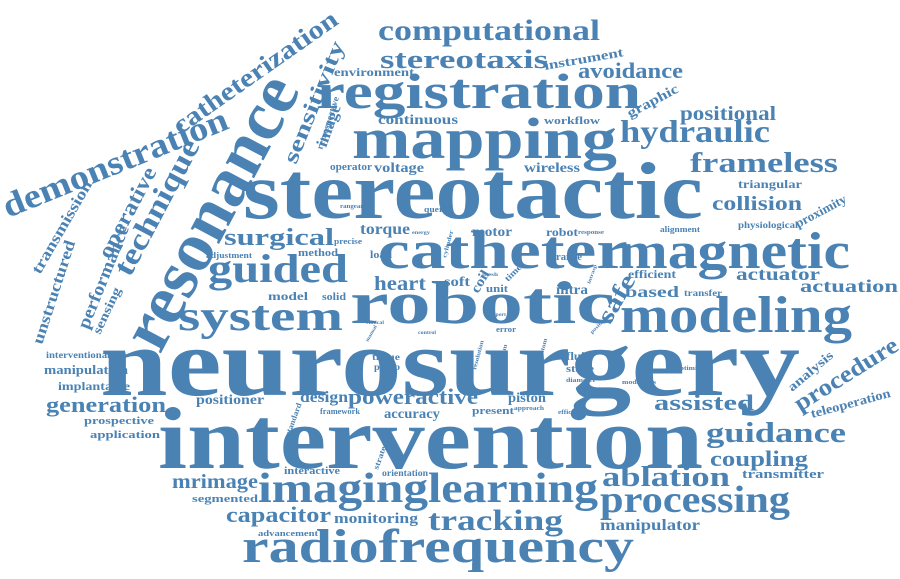 Image resolution: width=900 pixels, height=579 pixels. I want to click on word-motor: motor, so click(492, 232).